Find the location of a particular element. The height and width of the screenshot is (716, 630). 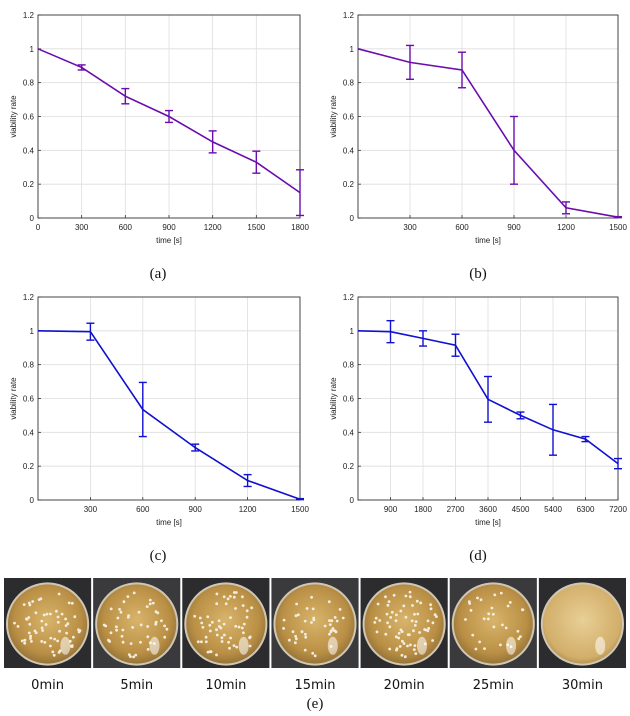

x-tick-label: 600 is located at coordinates (143, 509).